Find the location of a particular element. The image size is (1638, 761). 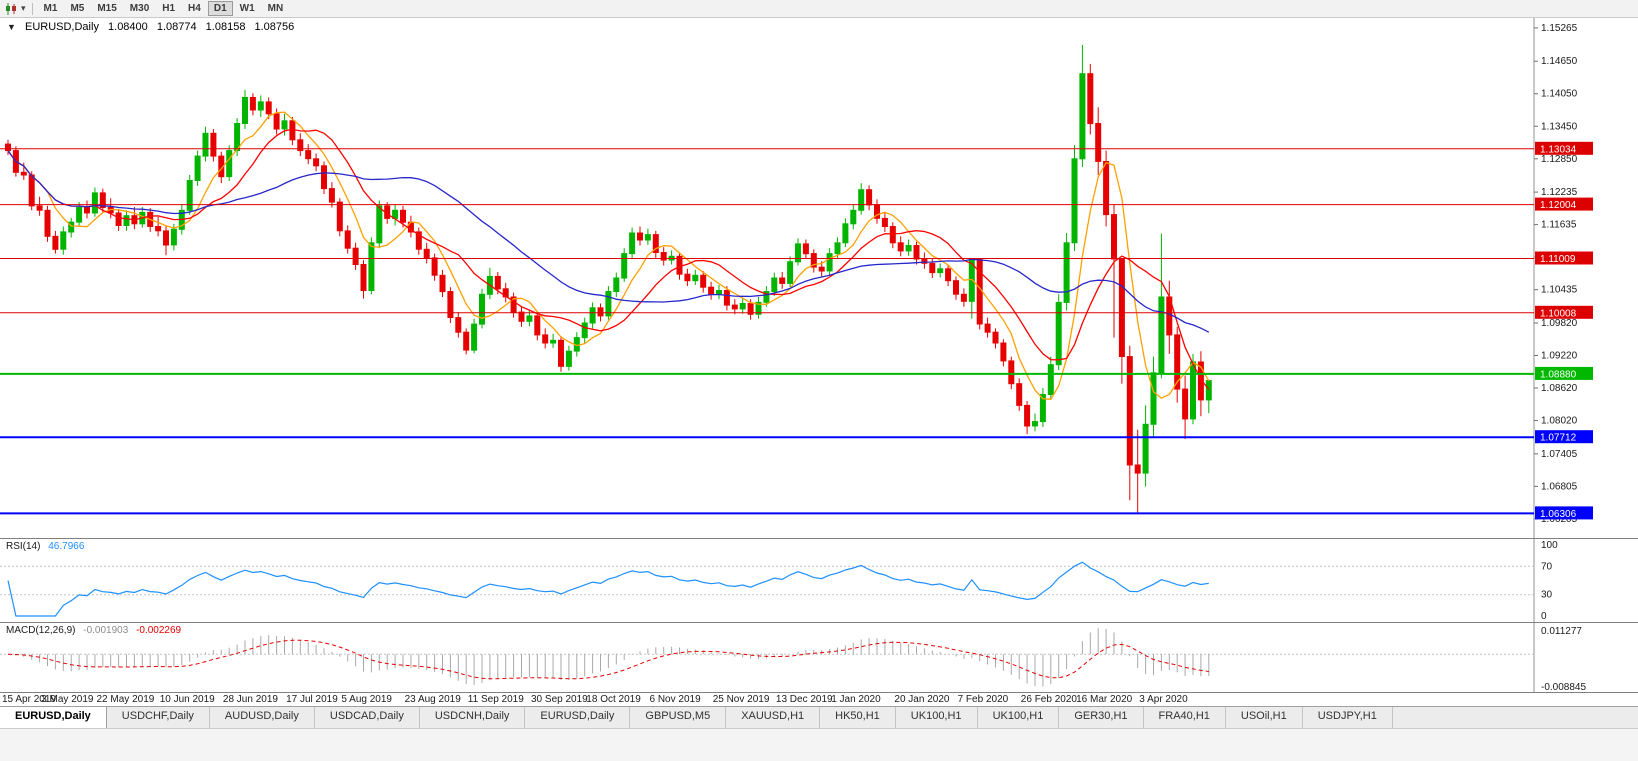

timeframe-button-m5: M5 is located at coordinates (77, 8).